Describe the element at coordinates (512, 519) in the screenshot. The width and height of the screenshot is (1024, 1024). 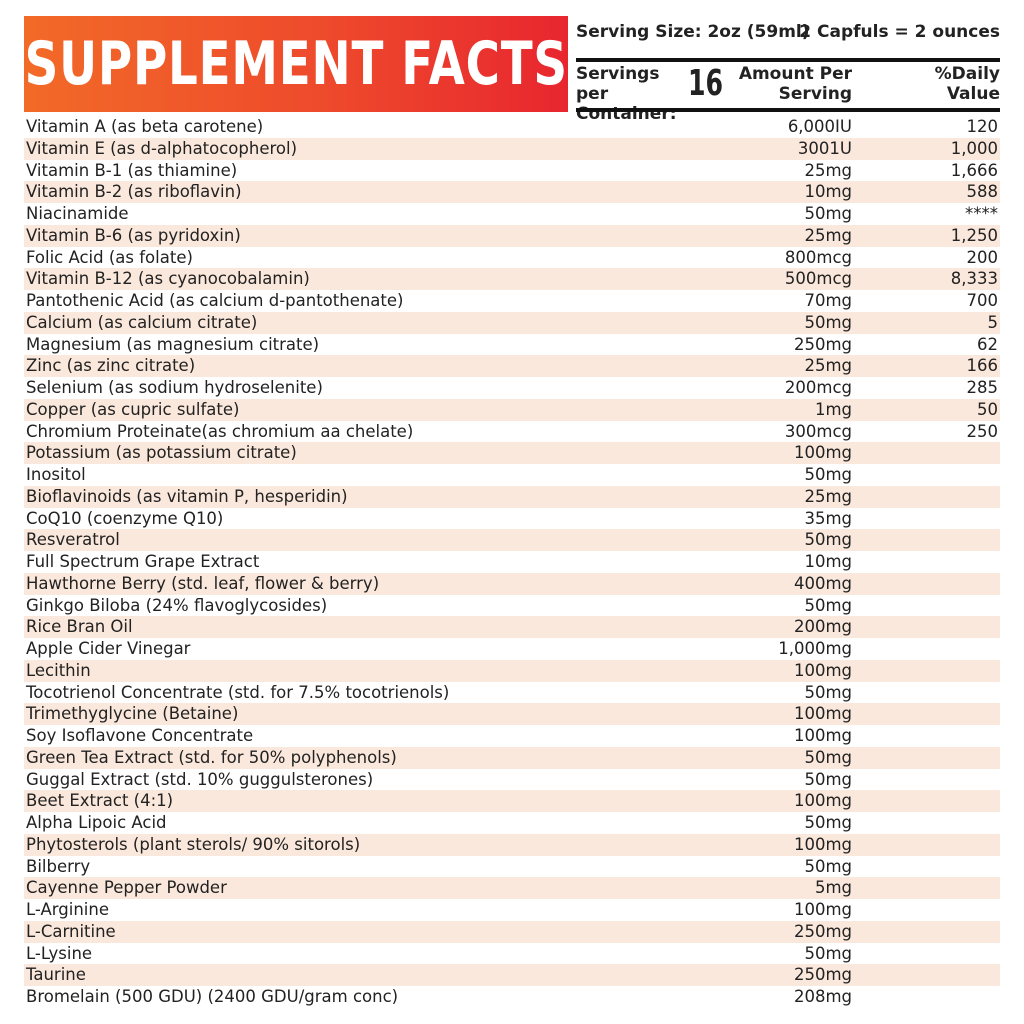
I see `table-row: CoQ10 (coenzyme Q10) 35mg` at that location.